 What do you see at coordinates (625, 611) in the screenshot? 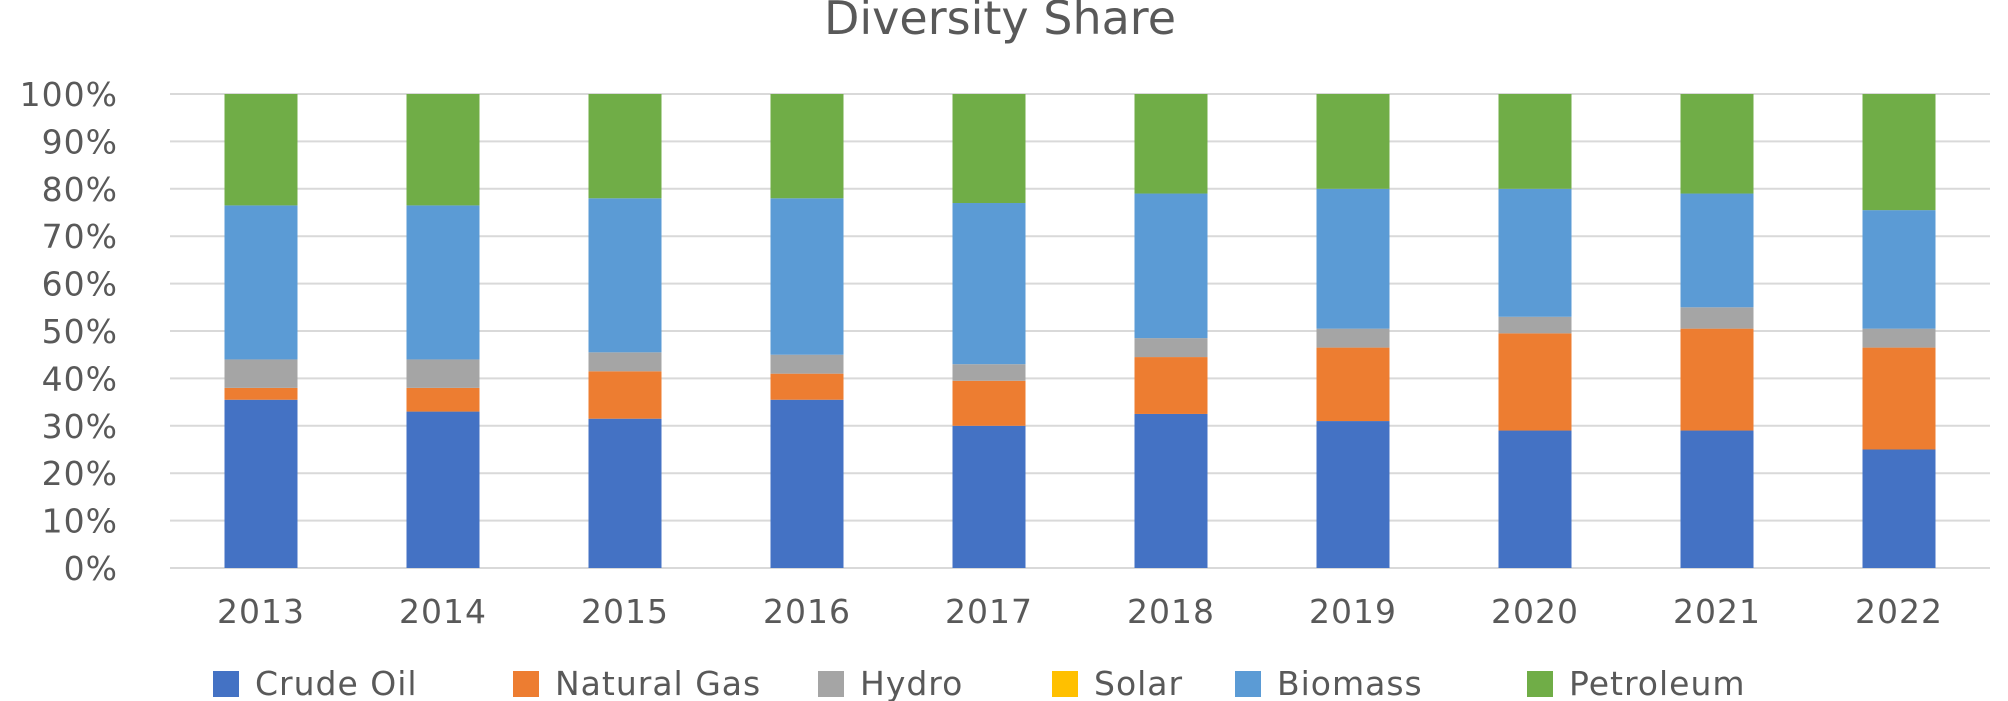
I see `x-tick-label: 2015` at bounding box center [625, 611].